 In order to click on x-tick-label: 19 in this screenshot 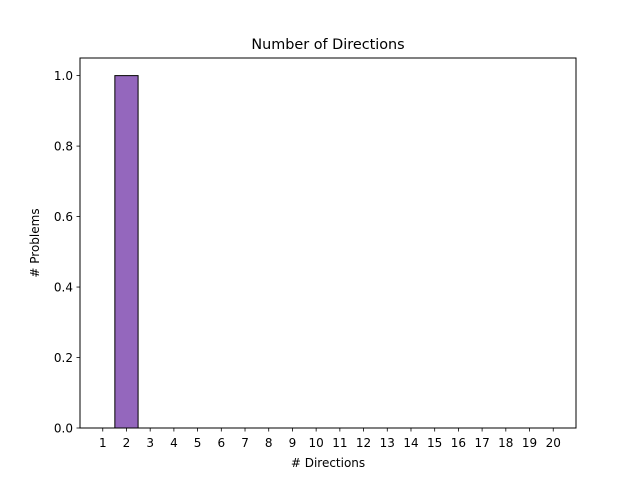, I will do `click(529, 443)`.